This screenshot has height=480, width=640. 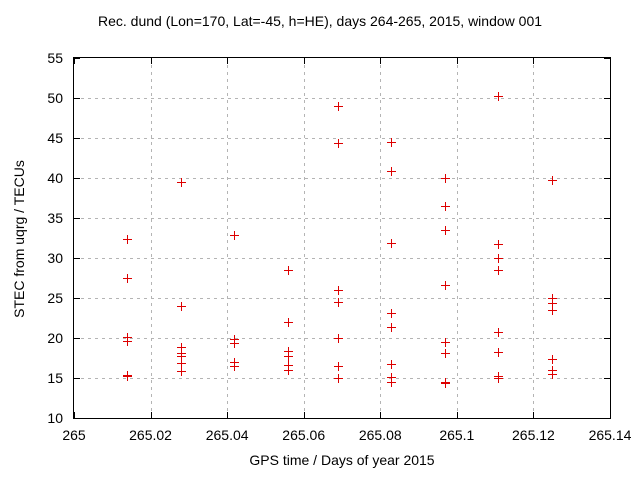 What do you see at coordinates (55, 178) in the screenshot?
I see `y-tick-label: 40` at bounding box center [55, 178].